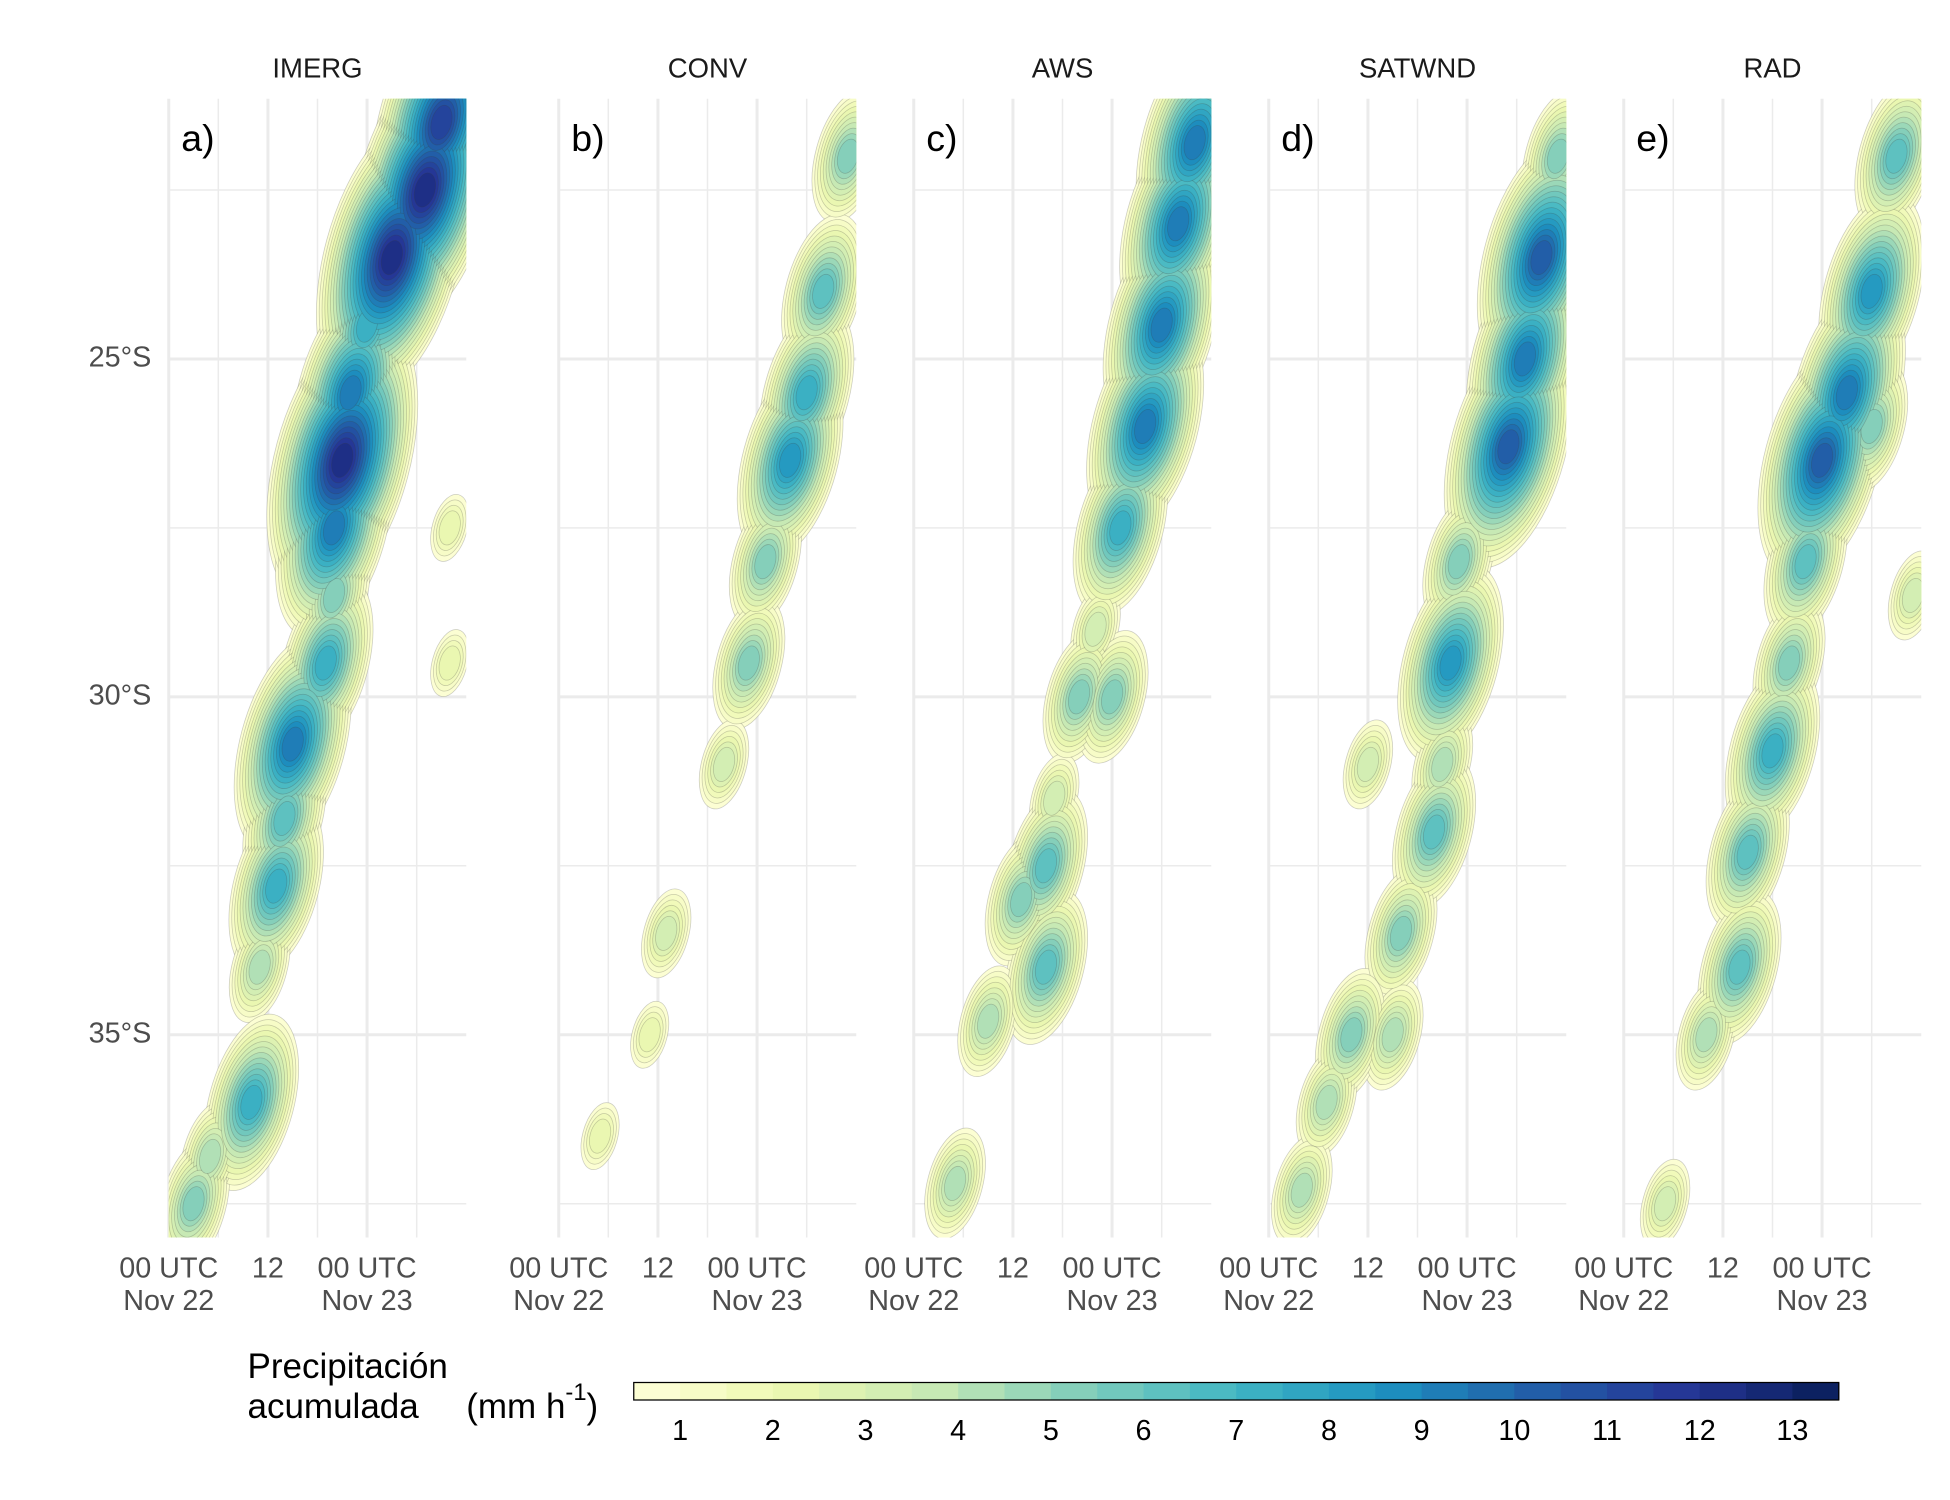  Describe the element at coordinates (958, 1431) in the screenshot. I see `colorbar-tick-label: 4` at that location.